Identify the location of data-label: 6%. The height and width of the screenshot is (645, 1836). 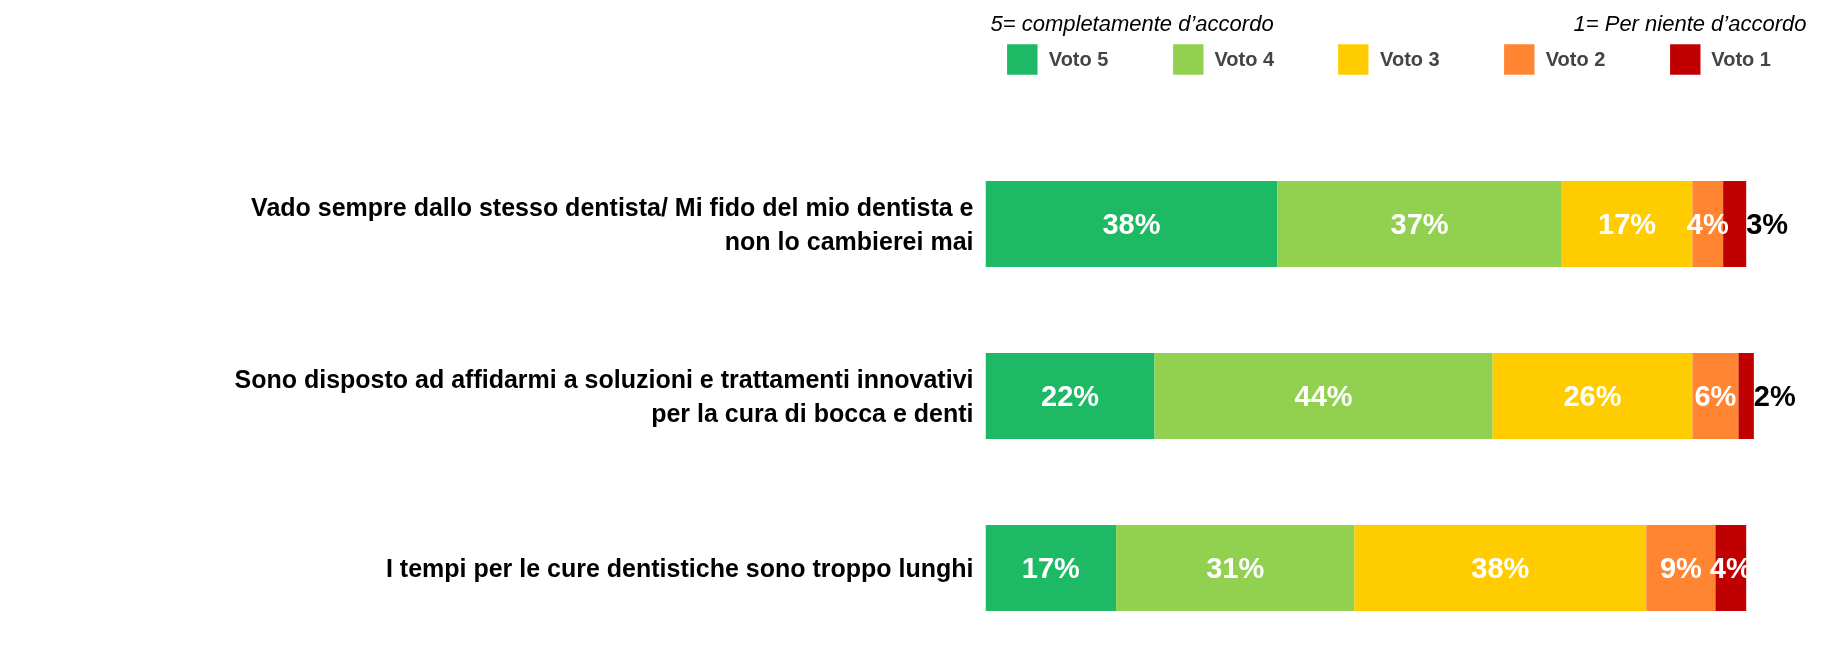
(1715, 396).